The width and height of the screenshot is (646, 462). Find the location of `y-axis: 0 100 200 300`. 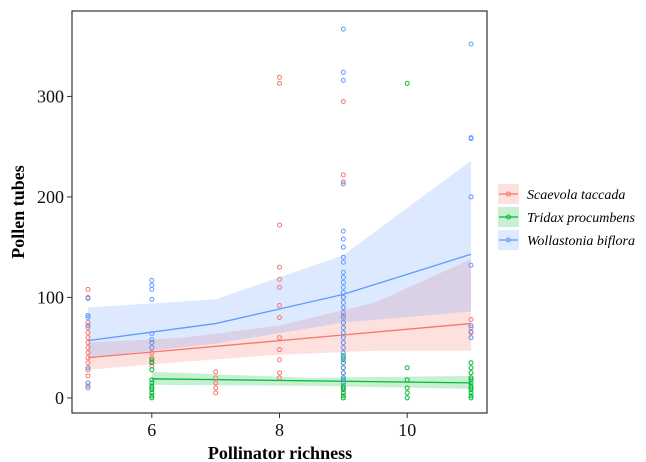

y-axis: 0 100 200 300 is located at coordinates (54, 247).